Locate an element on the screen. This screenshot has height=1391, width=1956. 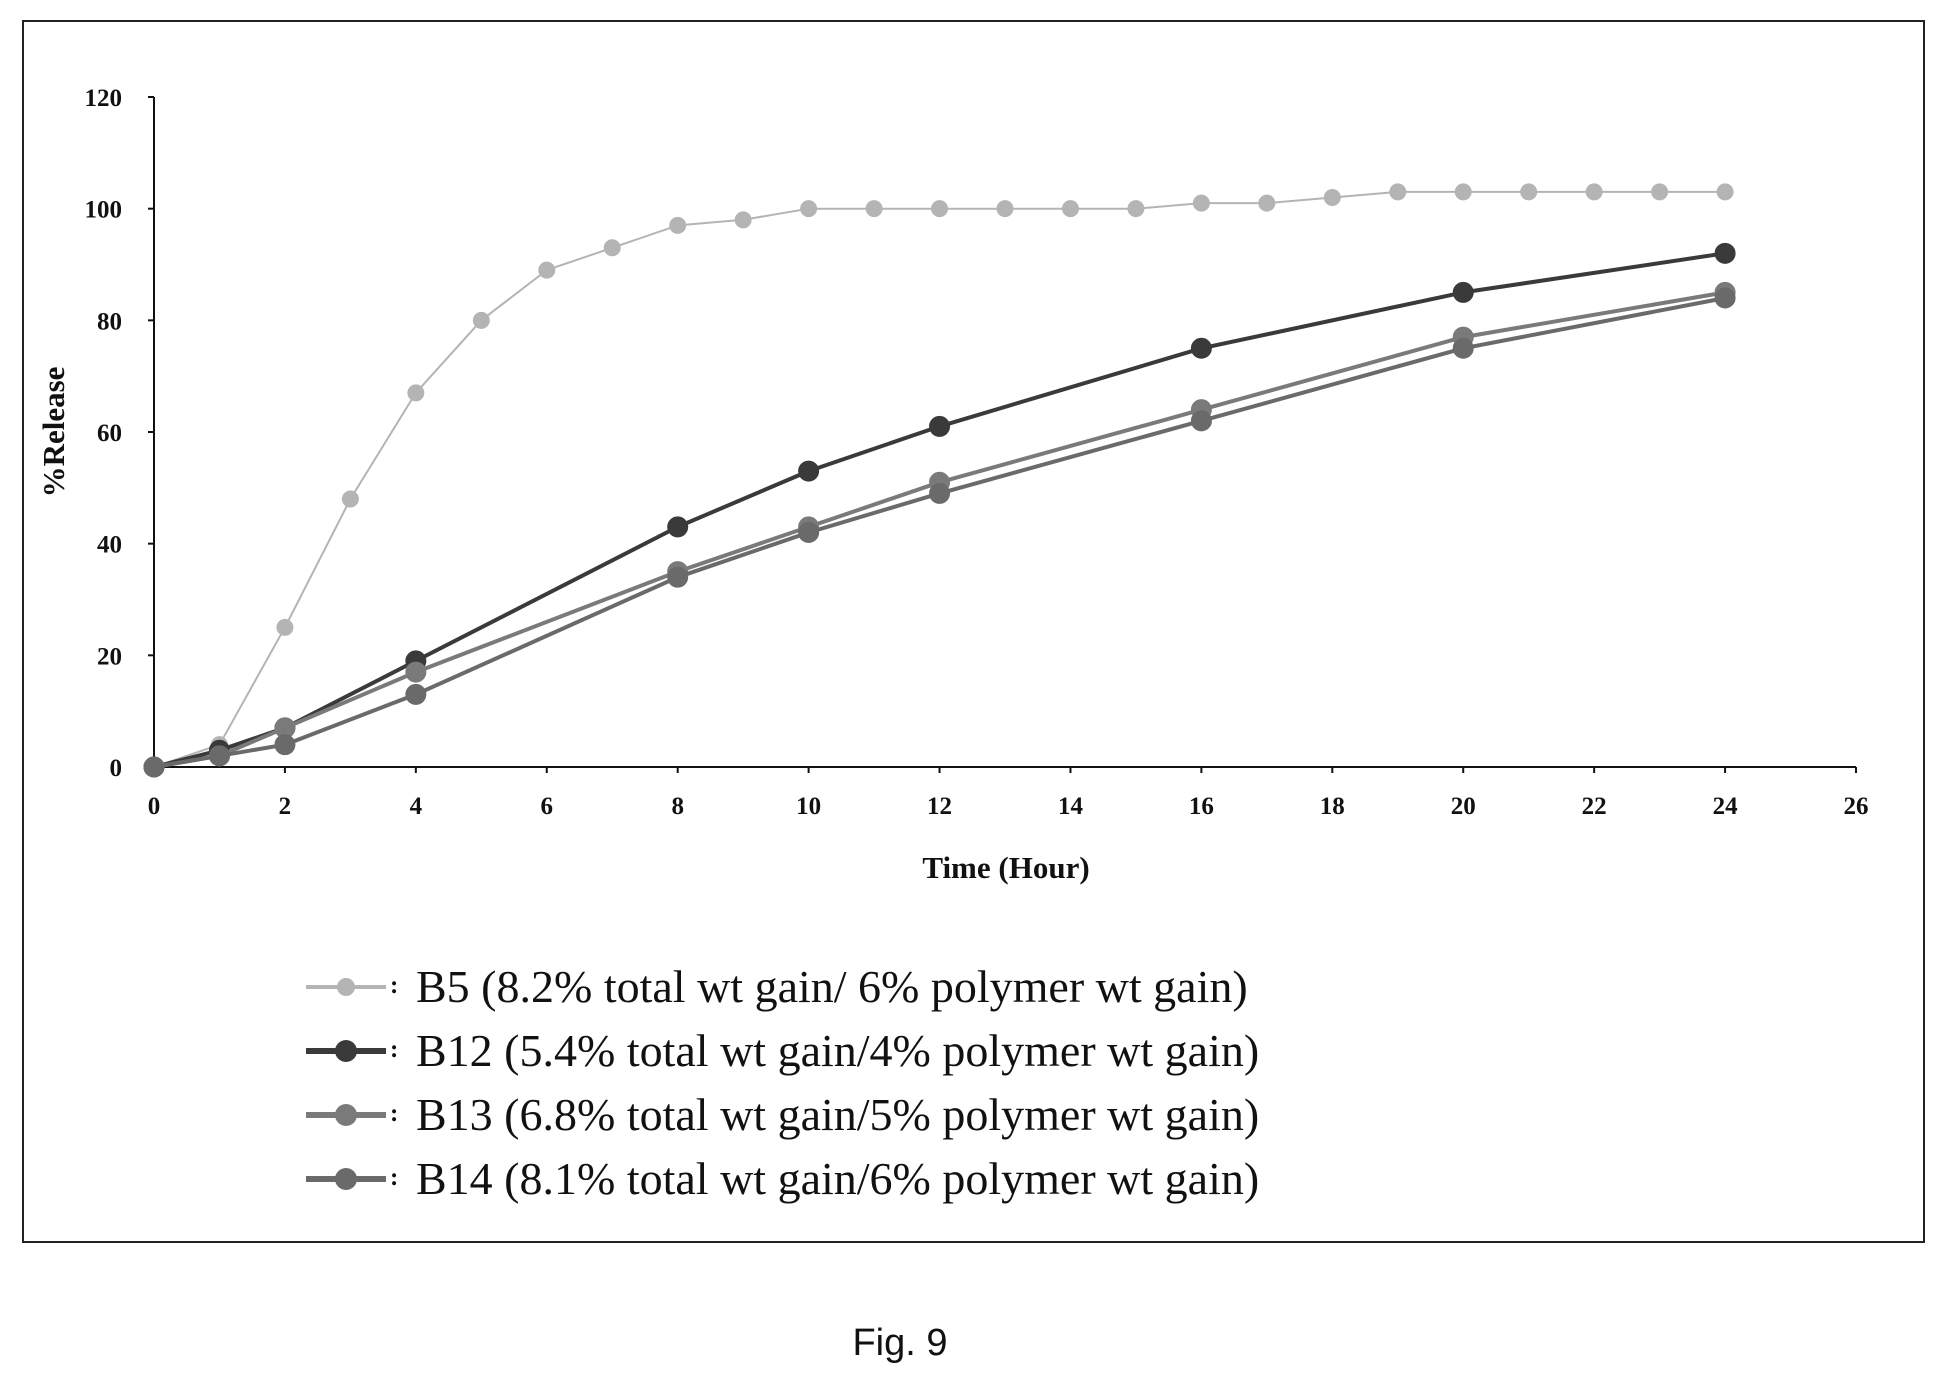
x-tick-label: 24 is located at coordinates (1726, 806).